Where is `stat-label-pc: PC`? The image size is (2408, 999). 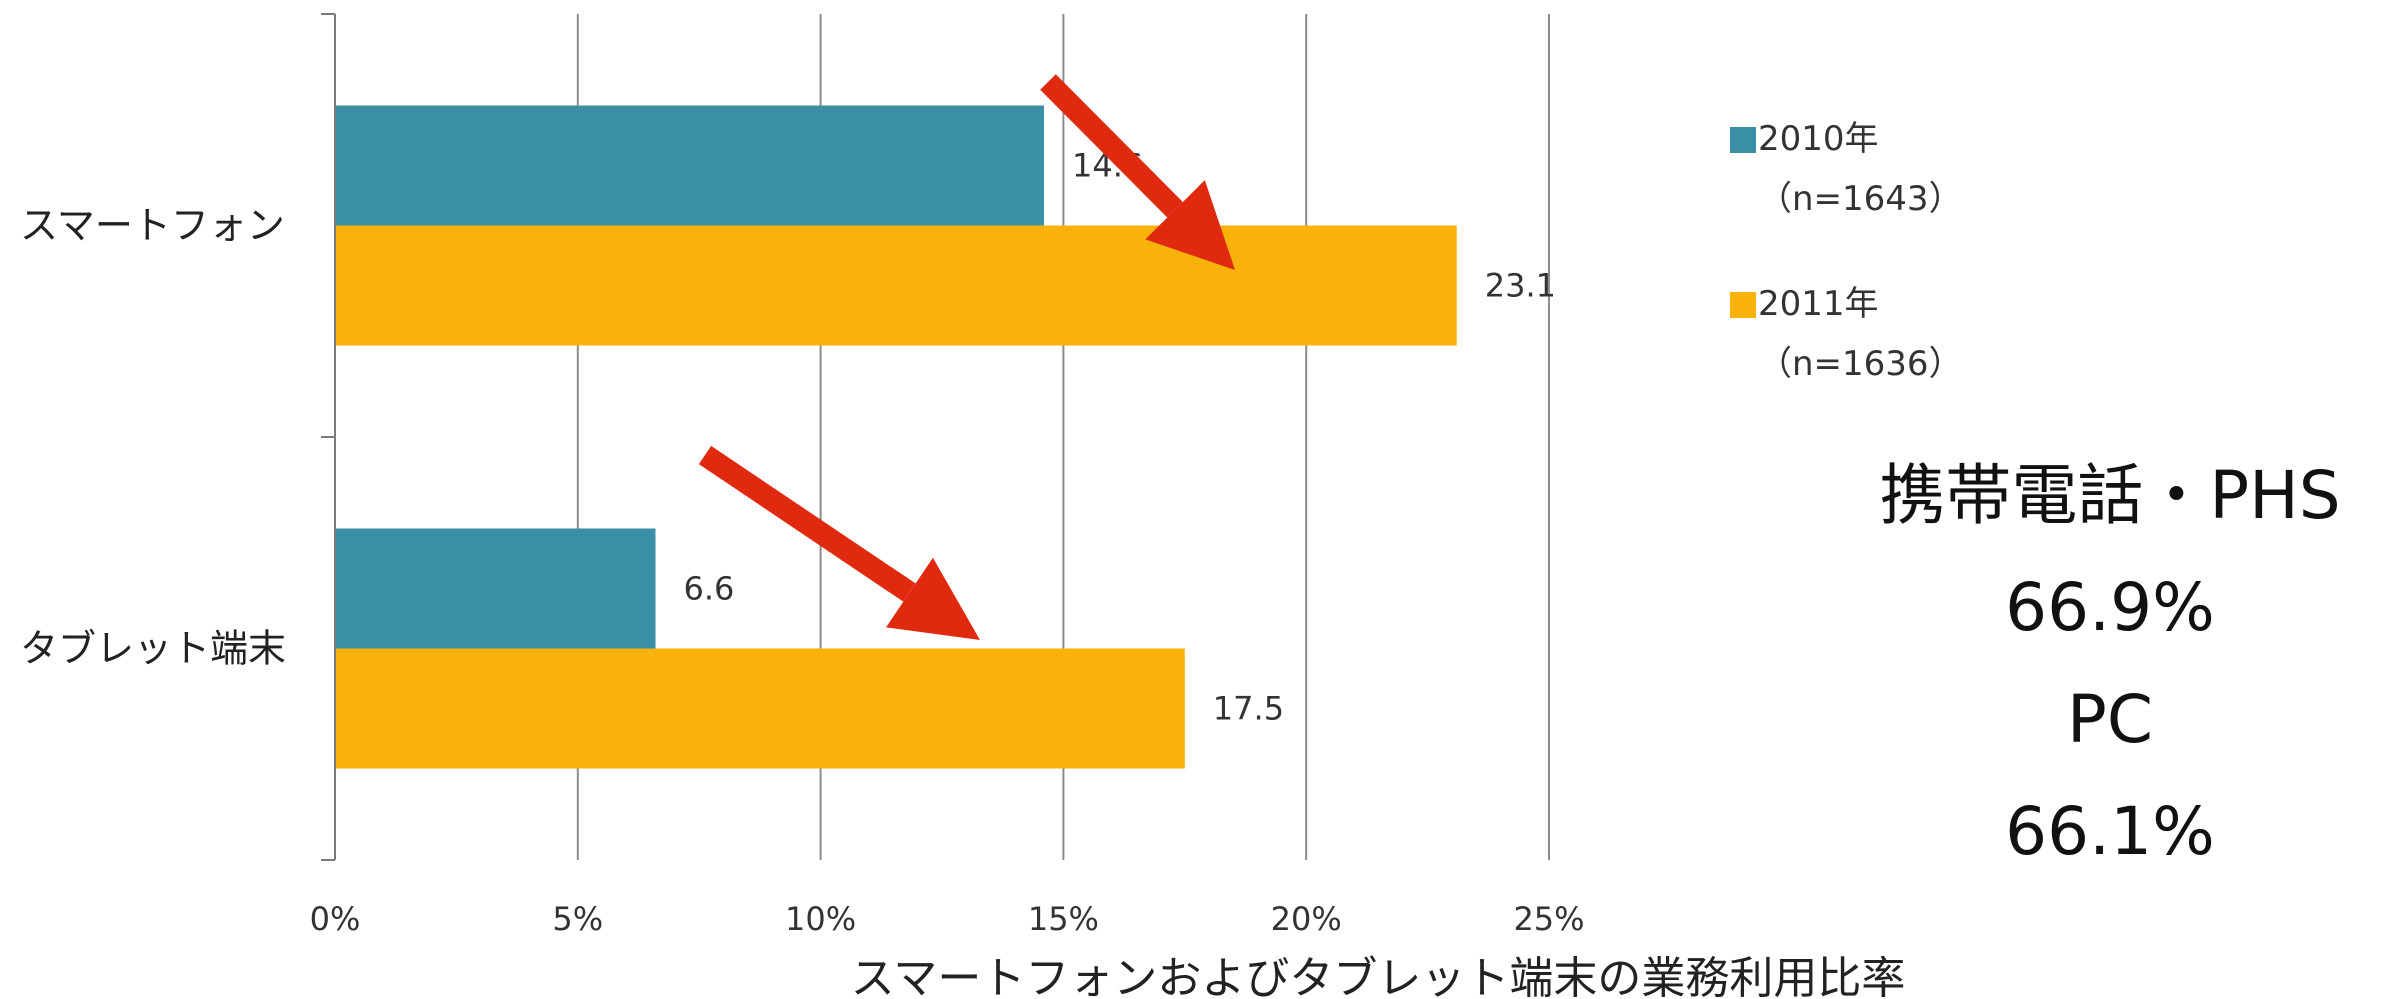 stat-label-pc: PC is located at coordinates (2110, 719).